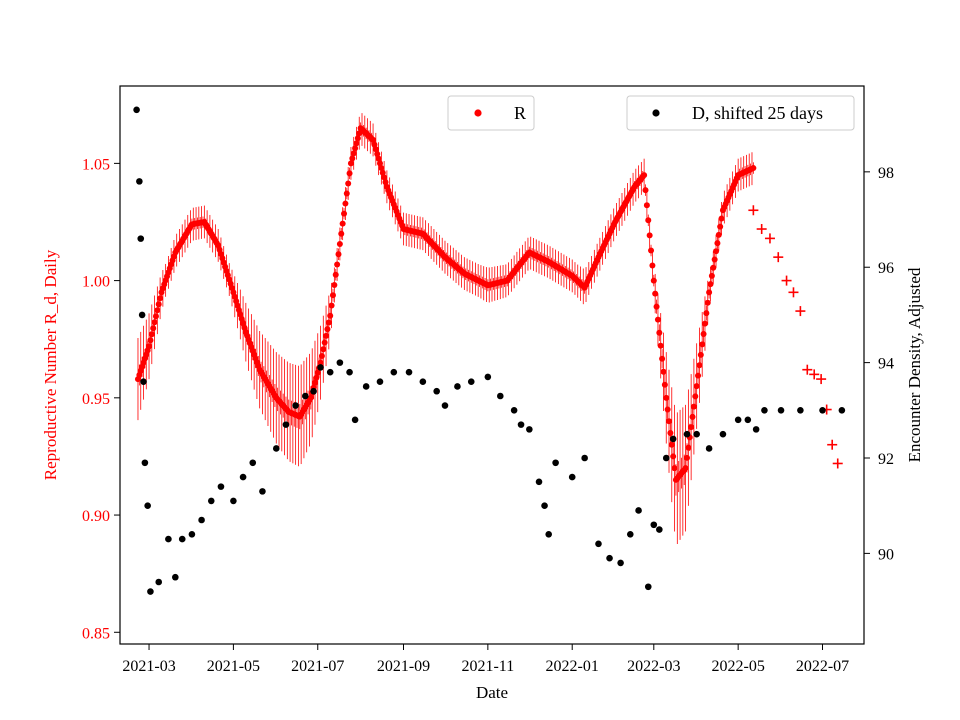 The height and width of the screenshot is (720, 960). Describe the element at coordinates (886, 459) in the screenshot. I see `y-right-tick-label: 92` at that location.